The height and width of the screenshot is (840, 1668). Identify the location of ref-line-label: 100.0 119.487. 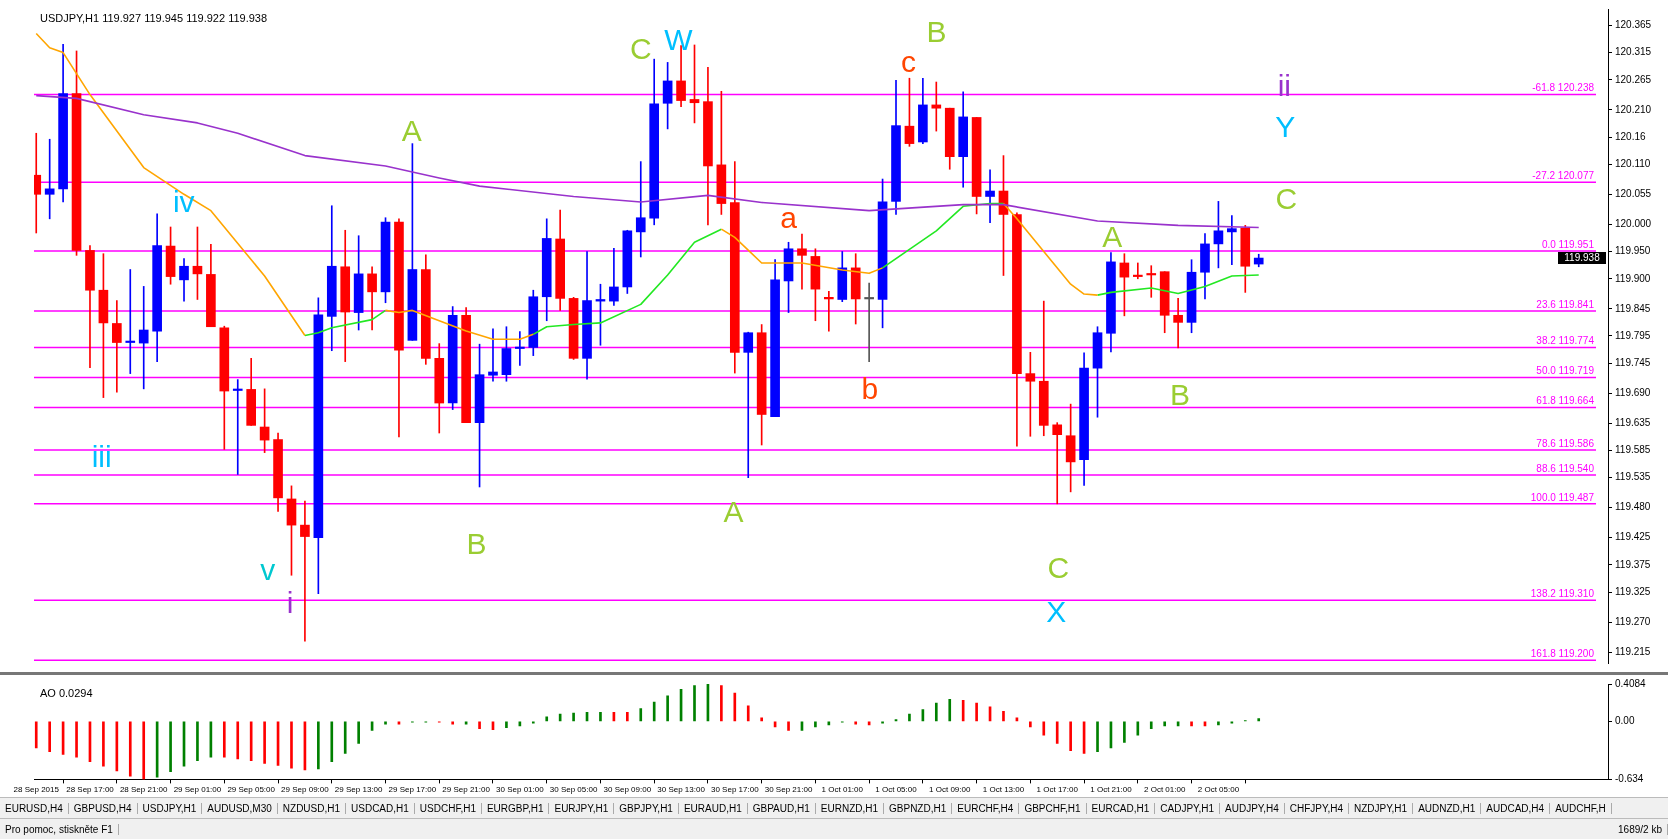
(1562, 497).